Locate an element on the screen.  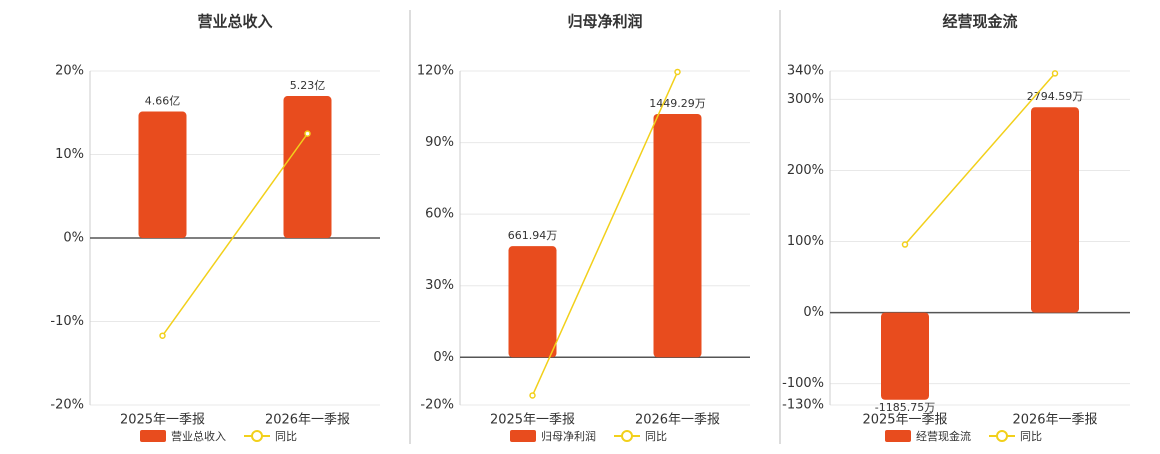
y-tick-label: -100% is located at coordinates (803, 383).